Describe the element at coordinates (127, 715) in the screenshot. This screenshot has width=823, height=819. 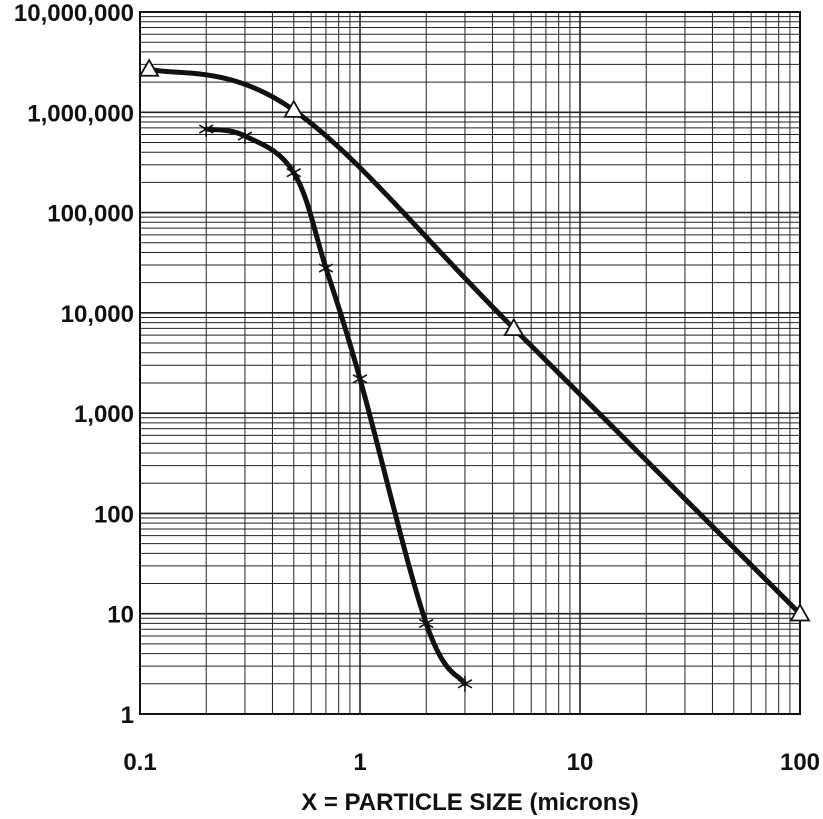
I see `y-tick-label: 1` at that location.